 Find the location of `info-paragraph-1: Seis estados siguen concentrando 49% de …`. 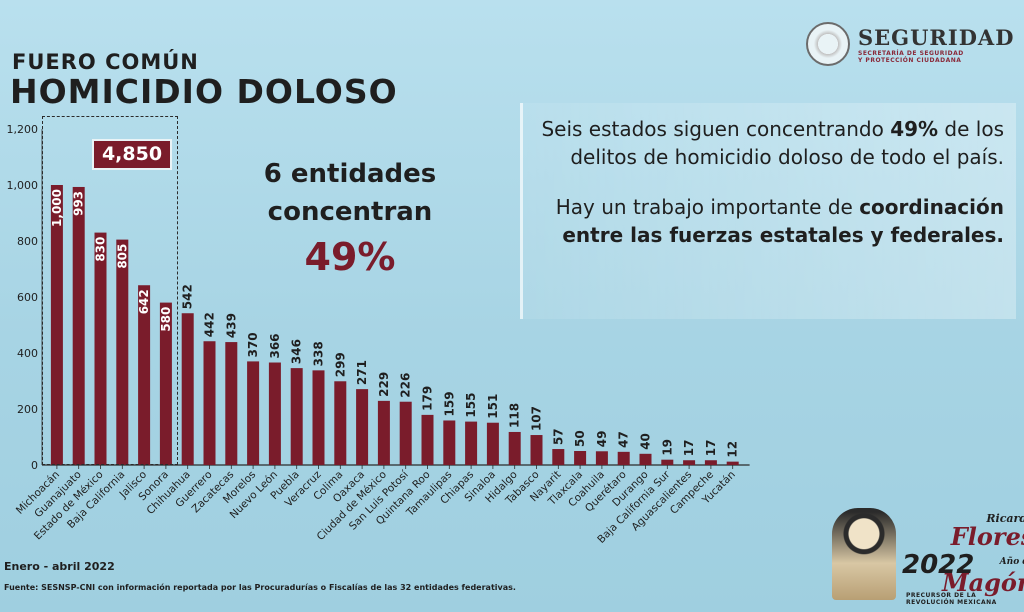

info-paragraph-1: Seis estados siguen concentrando 49% de … is located at coordinates (763, 143).